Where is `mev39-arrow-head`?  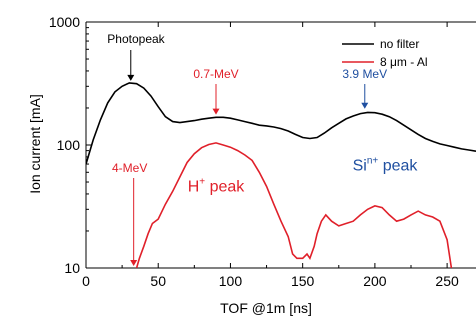
mev39-arrow-head is located at coordinates (365, 105).